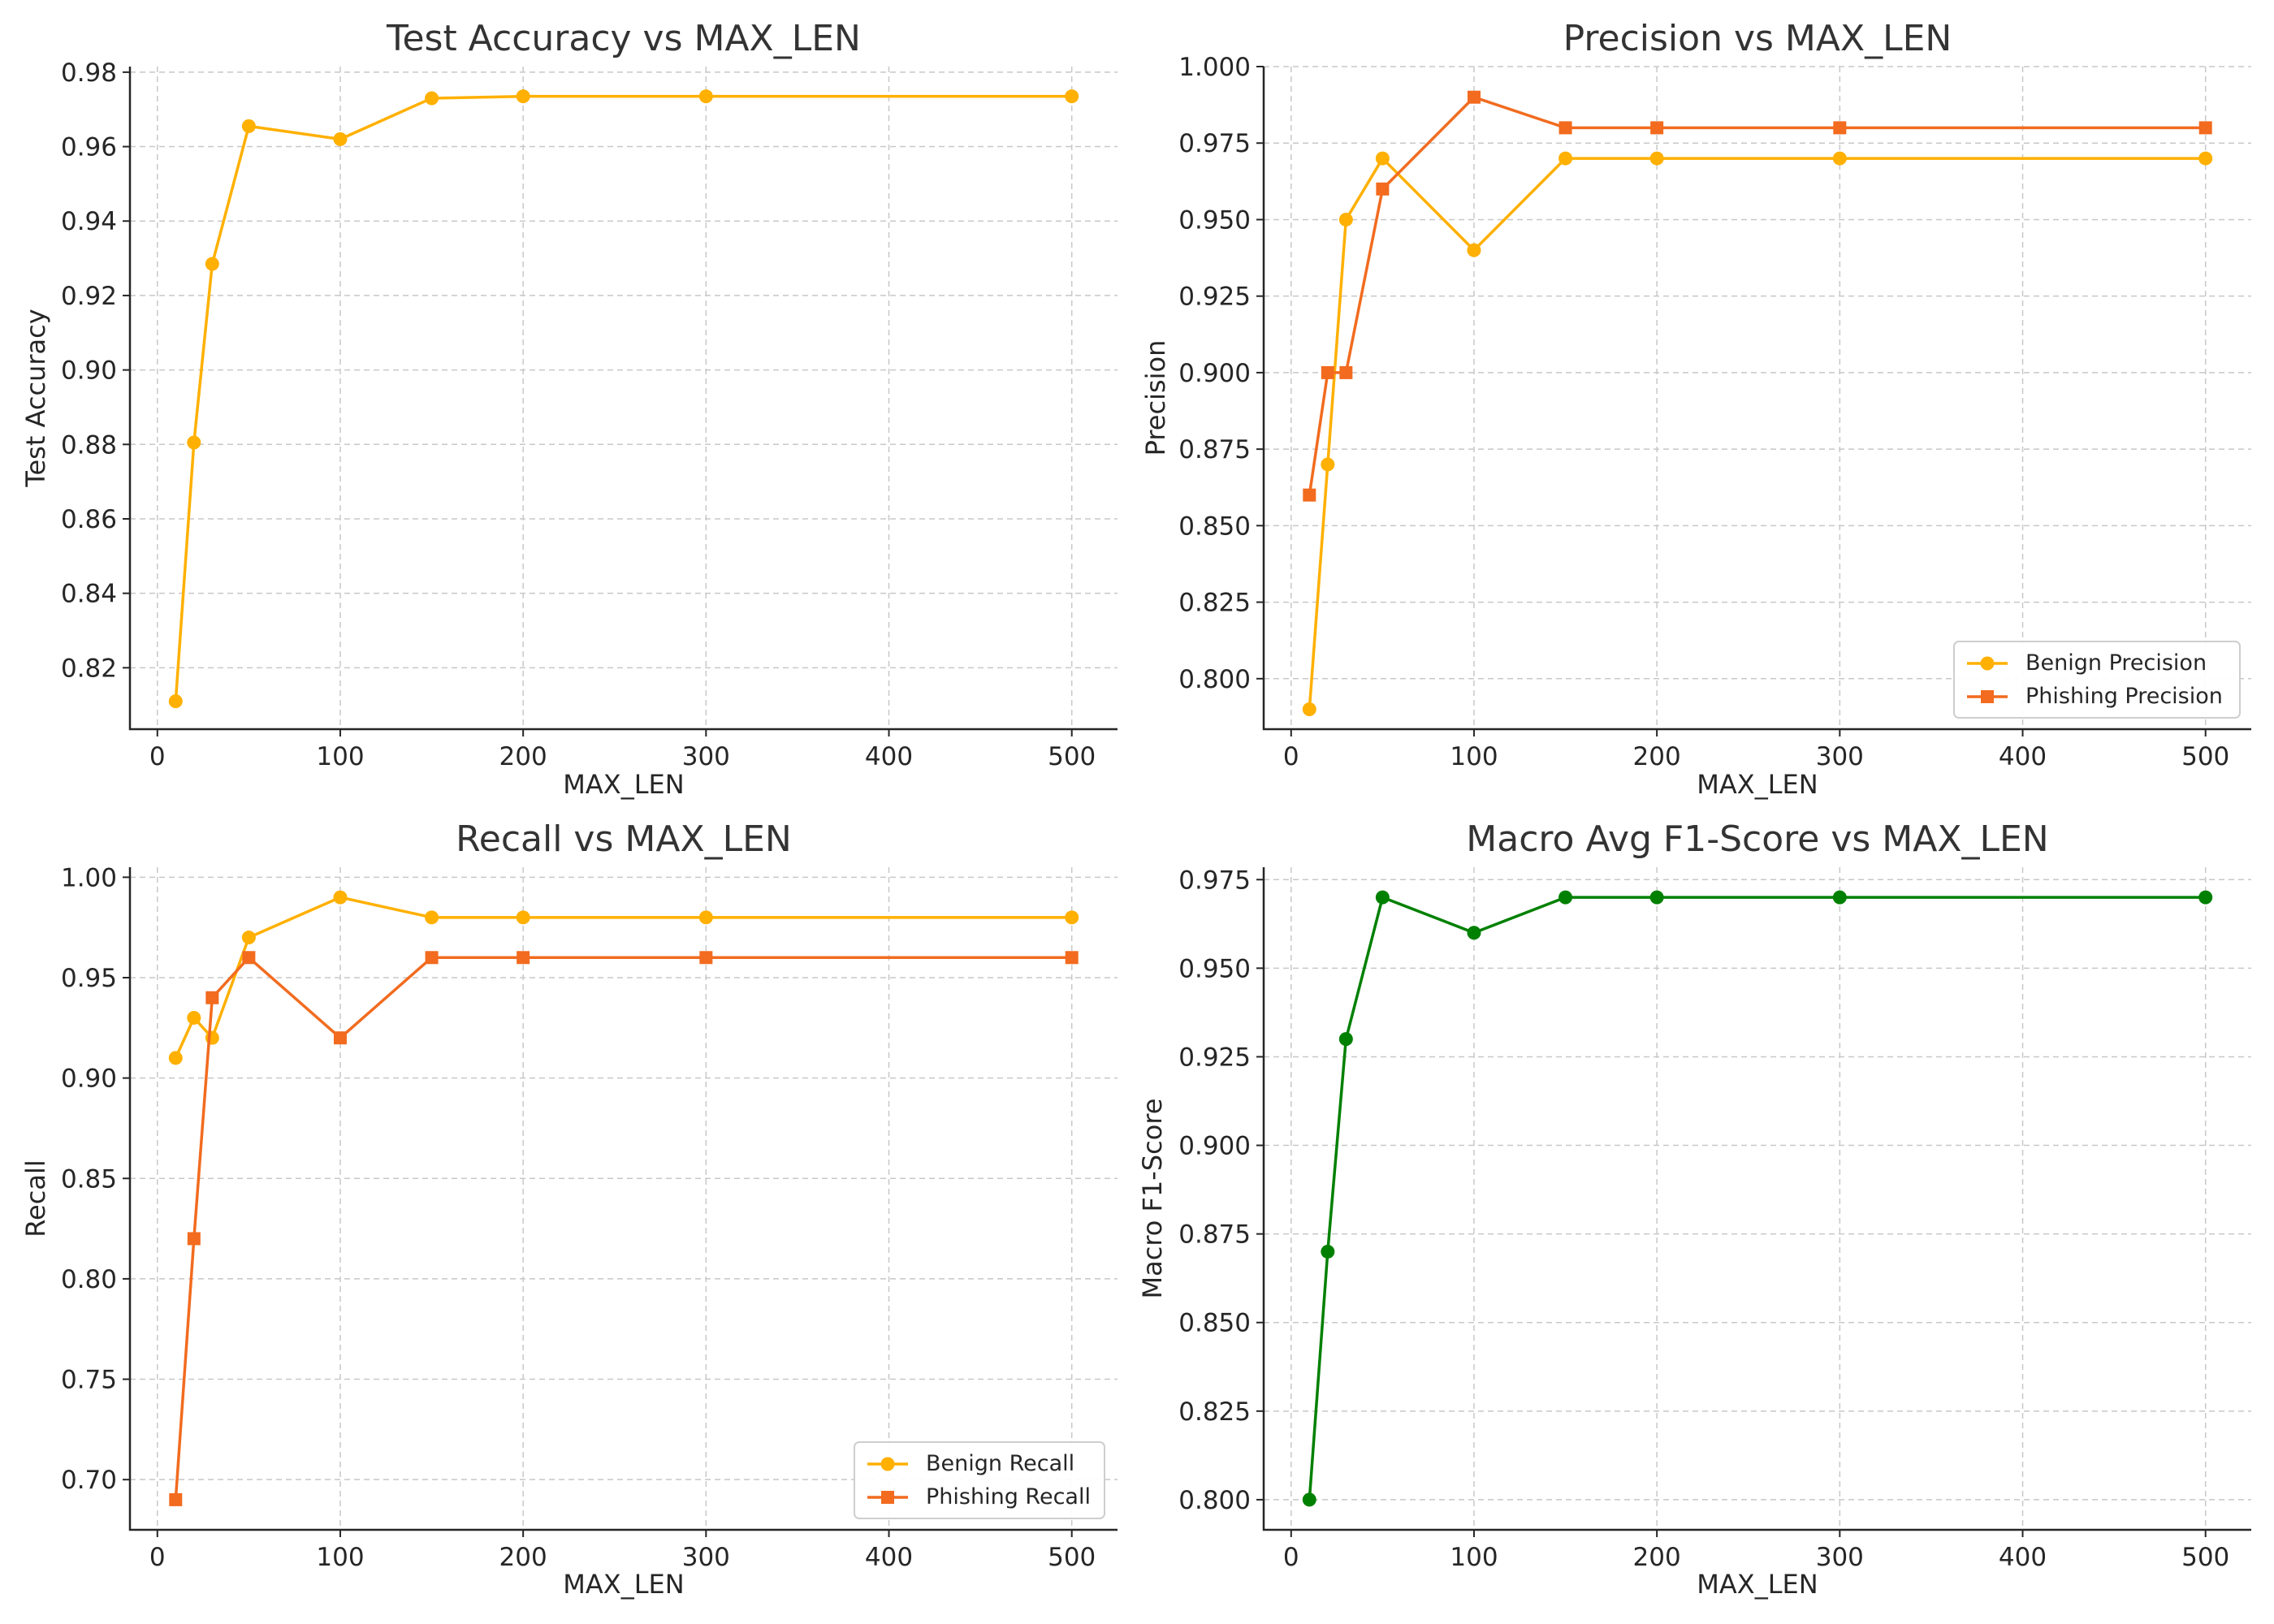 Image resolution: width=2274 pixels, height=1624 pixels. I want to click on y-tick-label: 0.86, so click(89, 520).